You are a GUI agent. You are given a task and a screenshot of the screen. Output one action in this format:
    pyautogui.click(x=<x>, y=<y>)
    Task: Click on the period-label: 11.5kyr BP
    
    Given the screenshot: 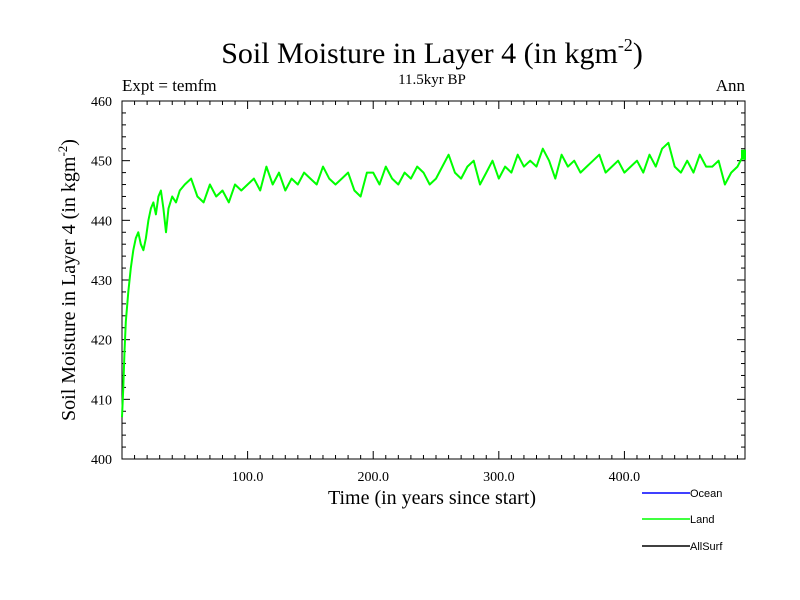 What is the action you would take?
    pyautogui.click(x=432, y=80)
    